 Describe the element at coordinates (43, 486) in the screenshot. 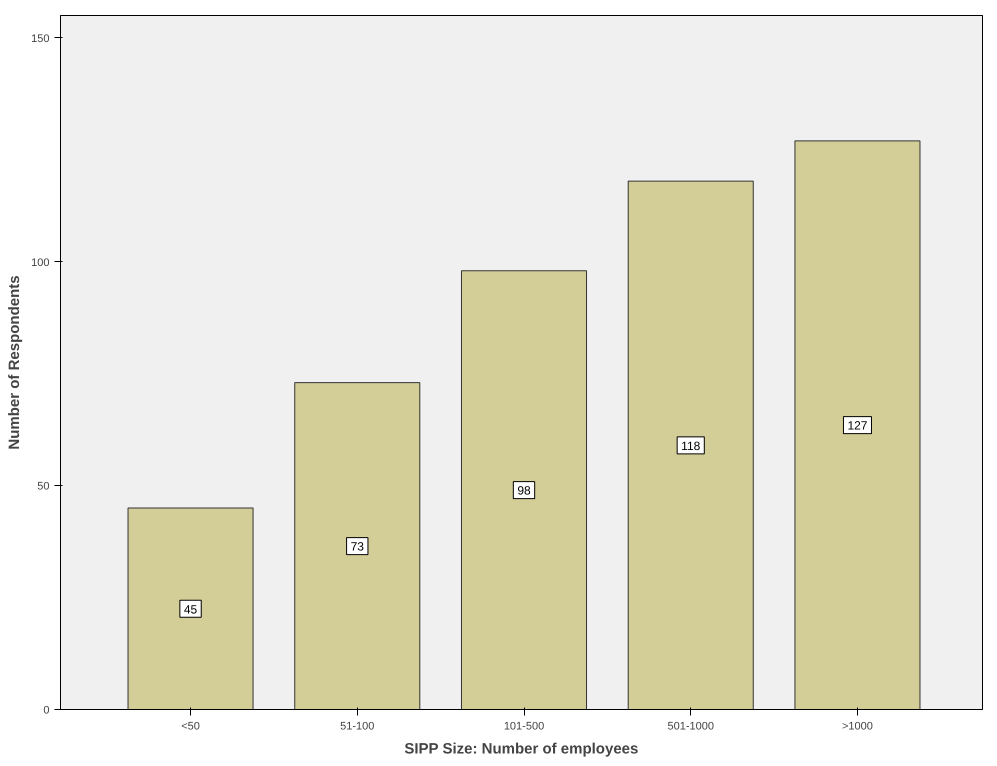

I see `y-tick-label: 50` at that location.